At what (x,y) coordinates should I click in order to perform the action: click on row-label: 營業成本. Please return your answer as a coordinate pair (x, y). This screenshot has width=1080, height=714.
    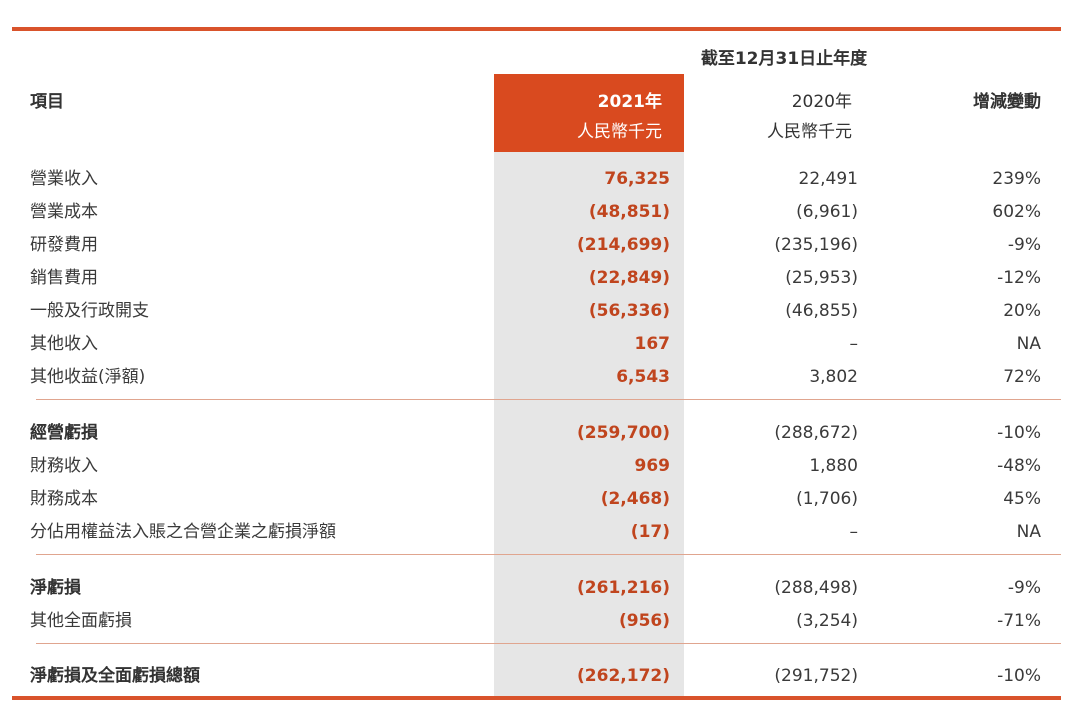
    Looking at the image, I should click on (64, 212).